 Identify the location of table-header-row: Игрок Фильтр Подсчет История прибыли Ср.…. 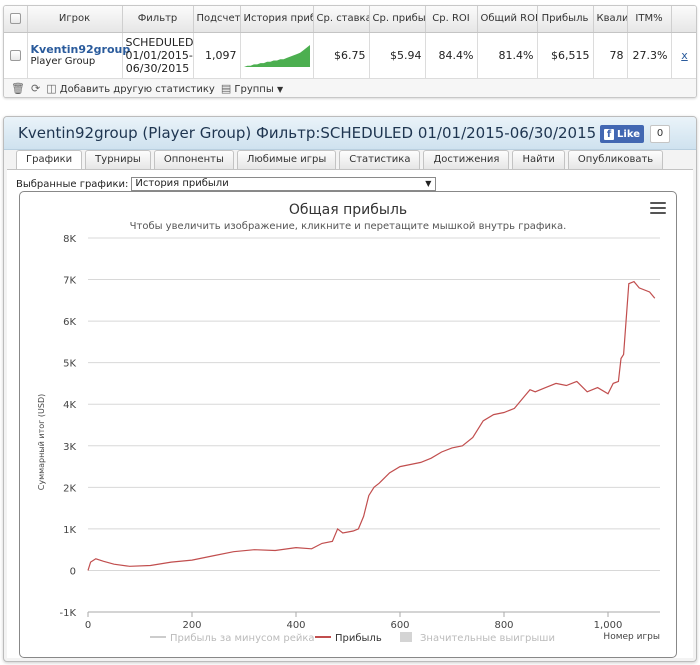
(350, 19).